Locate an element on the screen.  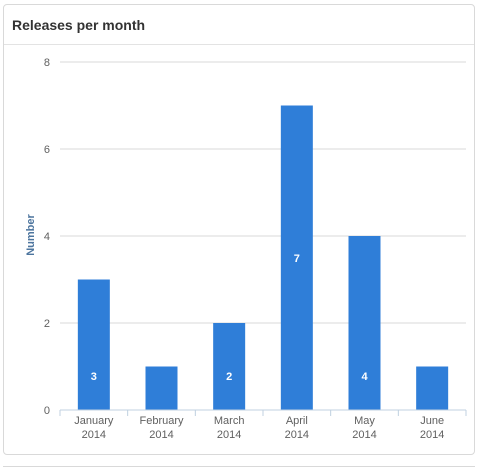
y-tick-label: 4 is located at coordinates (47, 237).